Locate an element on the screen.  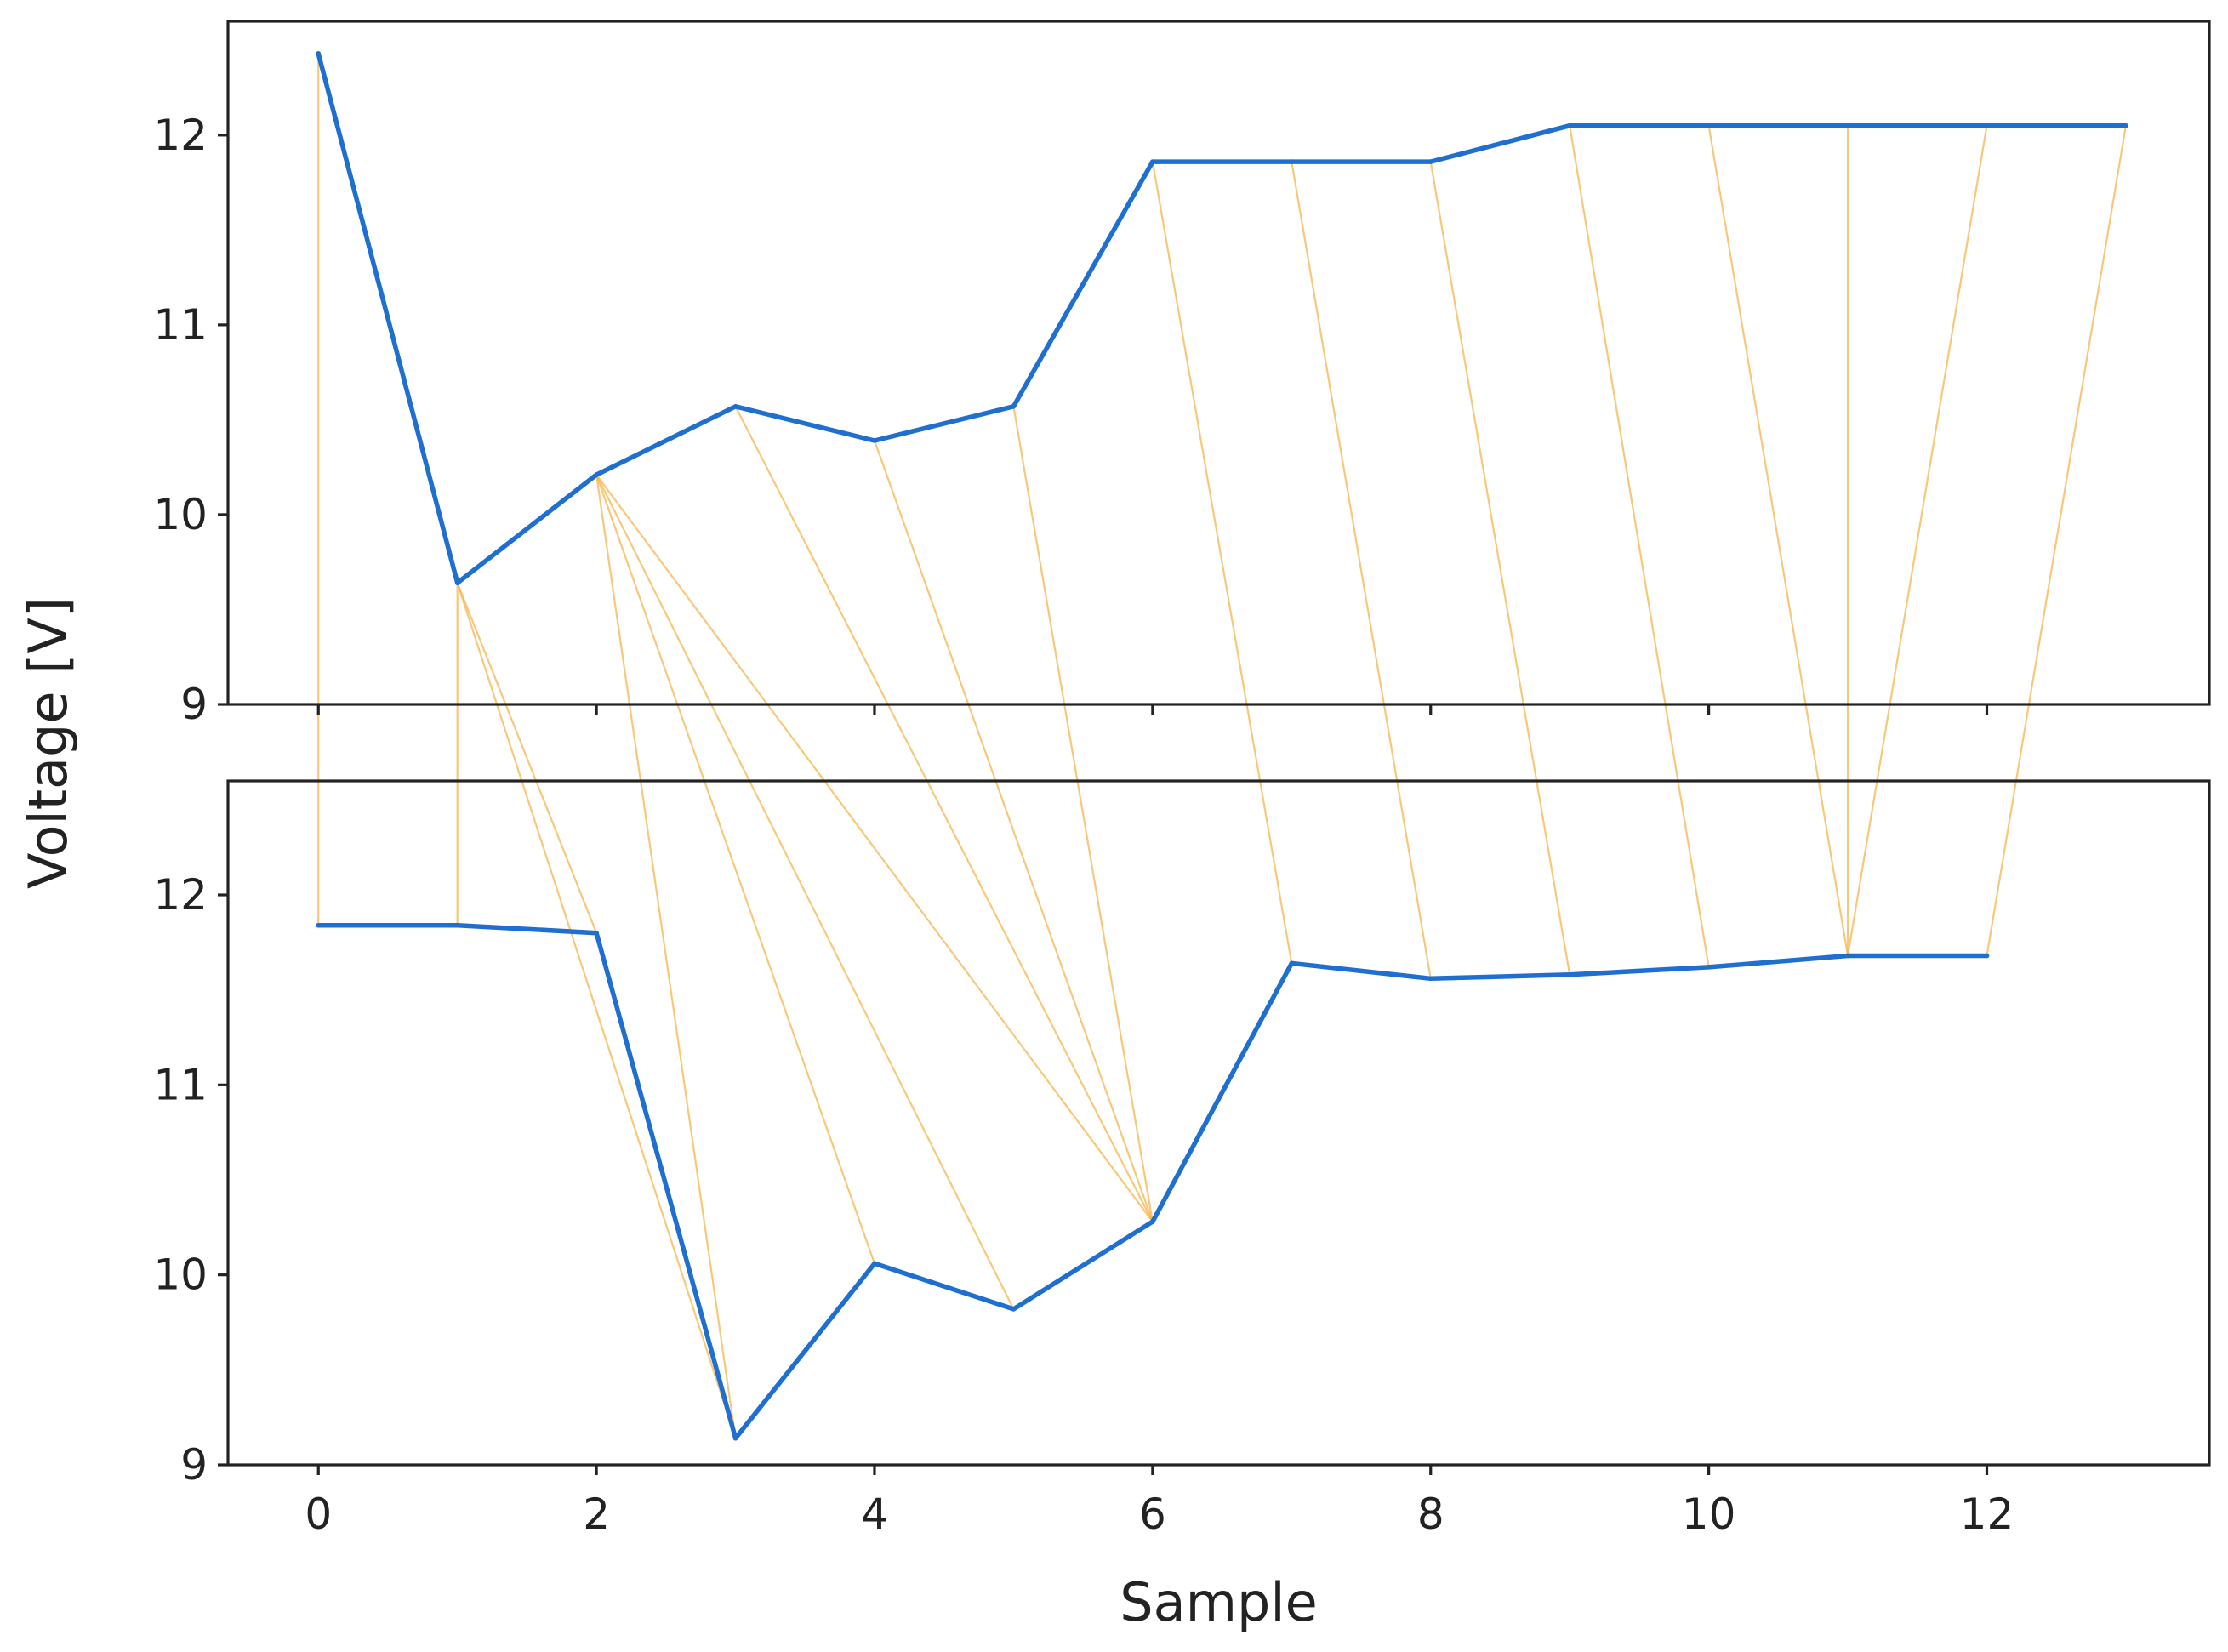
x-tick-label-8: 8 is located at coordinates (1430, 1514).